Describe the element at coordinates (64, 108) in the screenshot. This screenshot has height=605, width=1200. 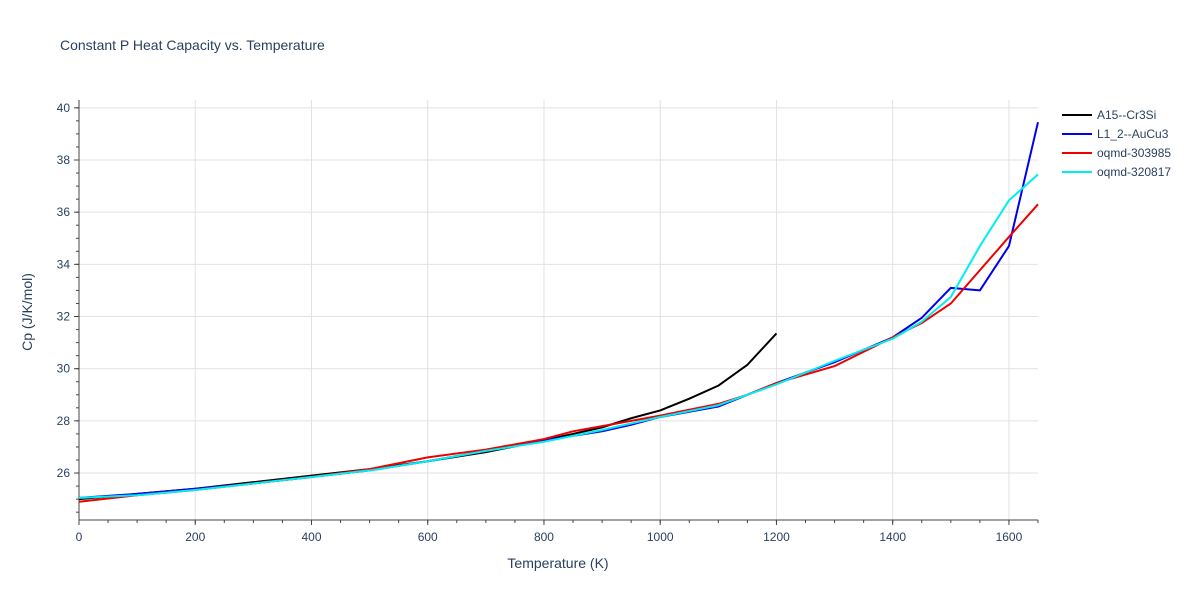
I see `y-tick-label: 40` at that location.